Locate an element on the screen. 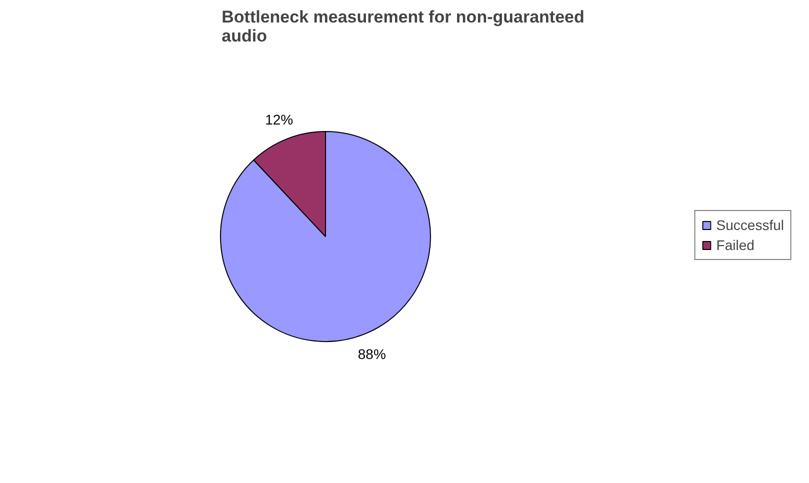 The height and width of the screenshot is (483, 809). legend-label: Failed is located at coordinates (735, 245).